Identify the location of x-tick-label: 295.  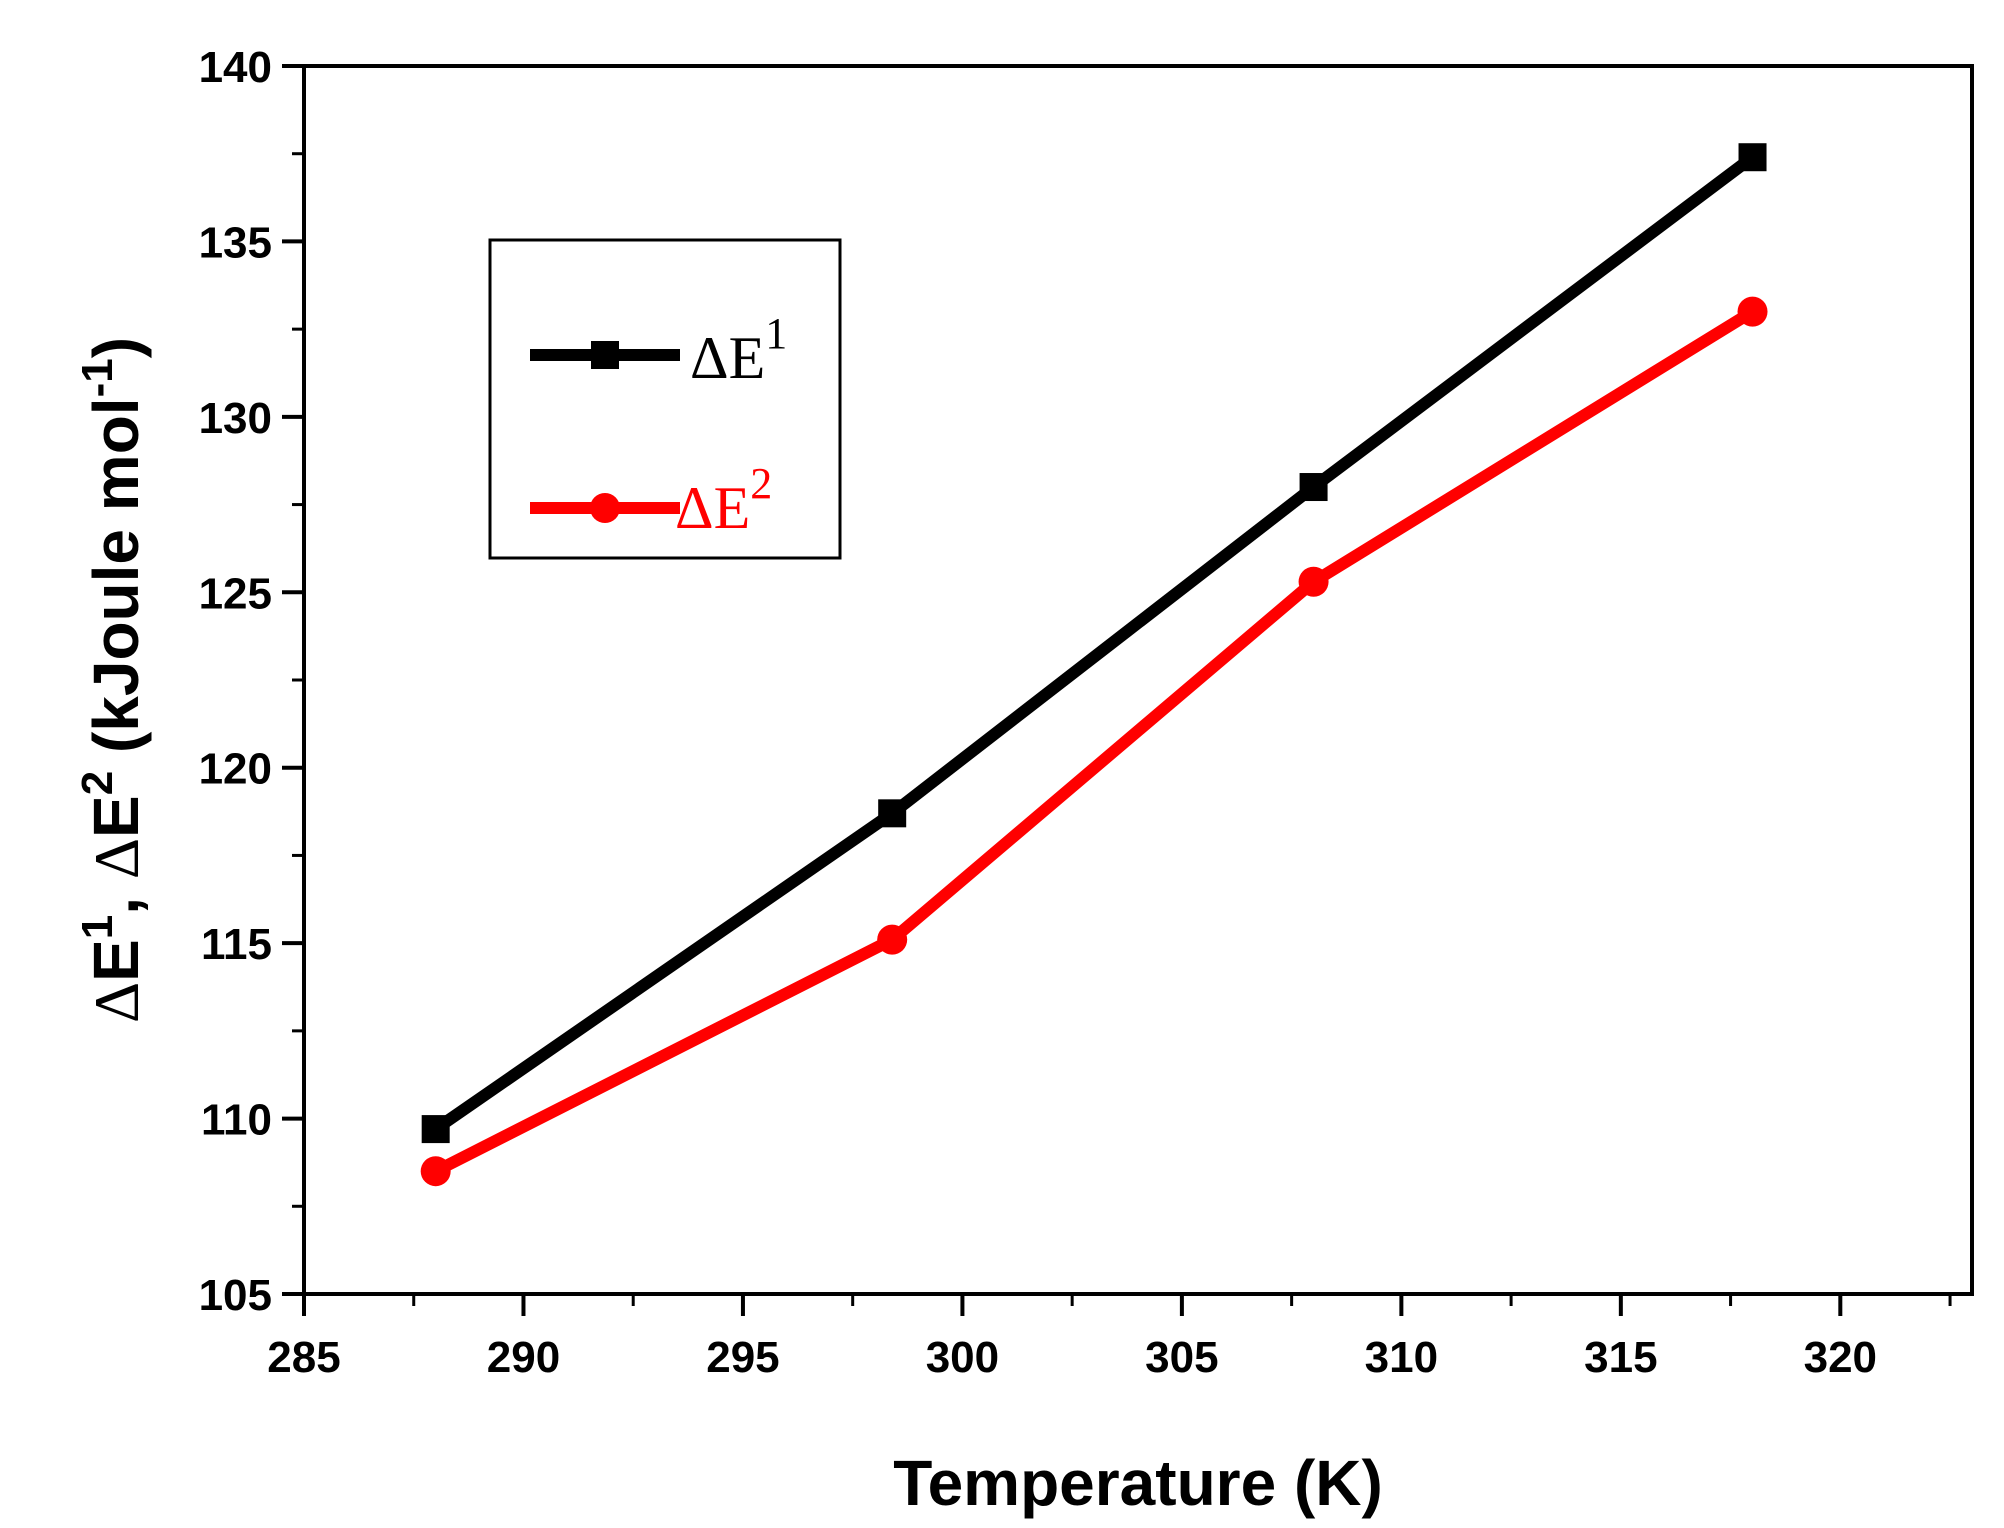
(742, 1357).